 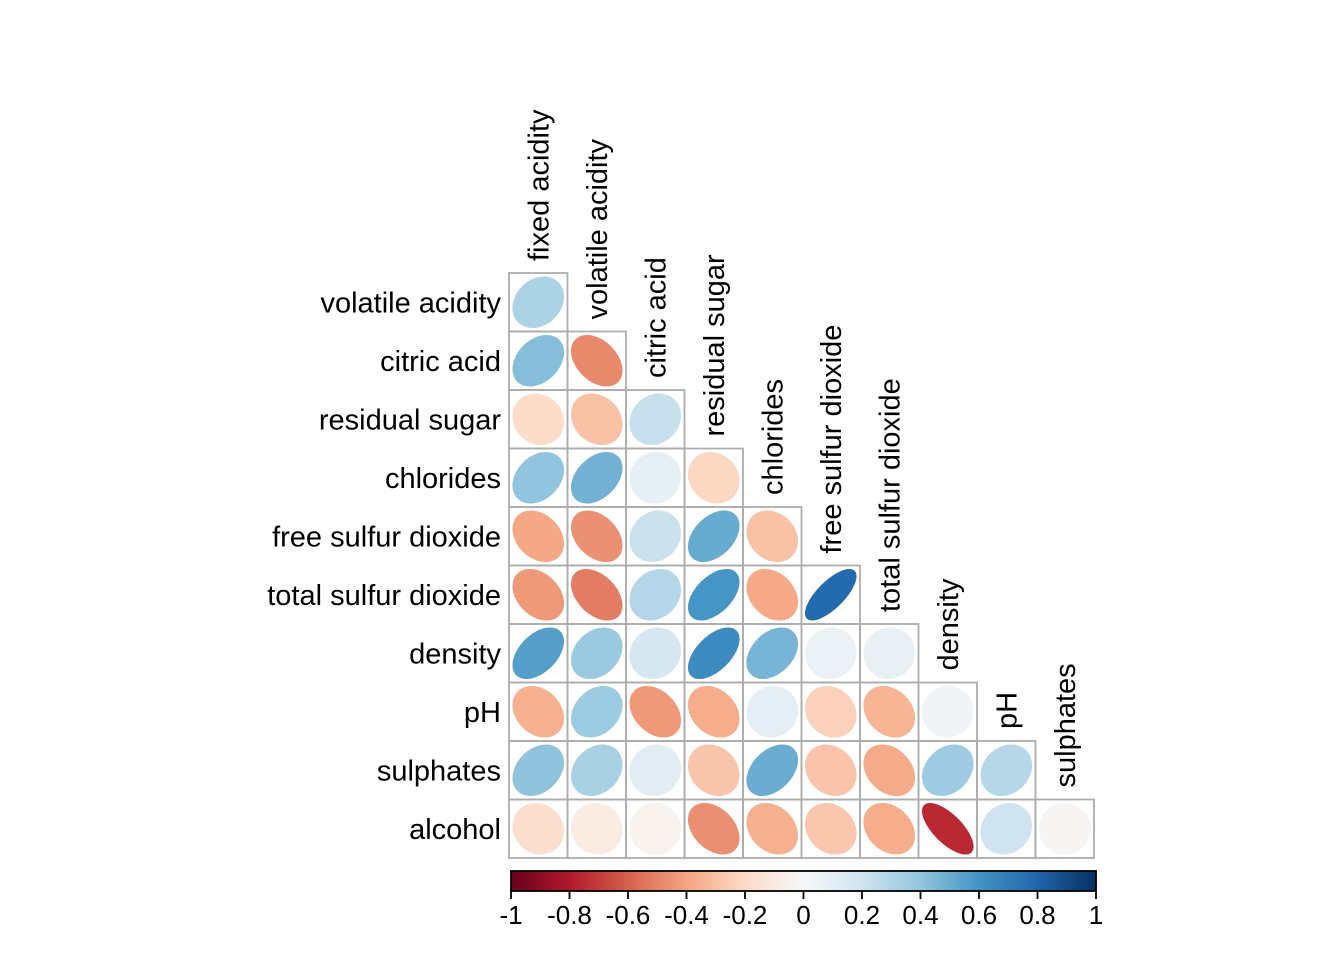 What do you see at coordinates (439, 771) in the screenshot?
I see `row-label-sulphates: sulphates` at bounding box center [439, 771].